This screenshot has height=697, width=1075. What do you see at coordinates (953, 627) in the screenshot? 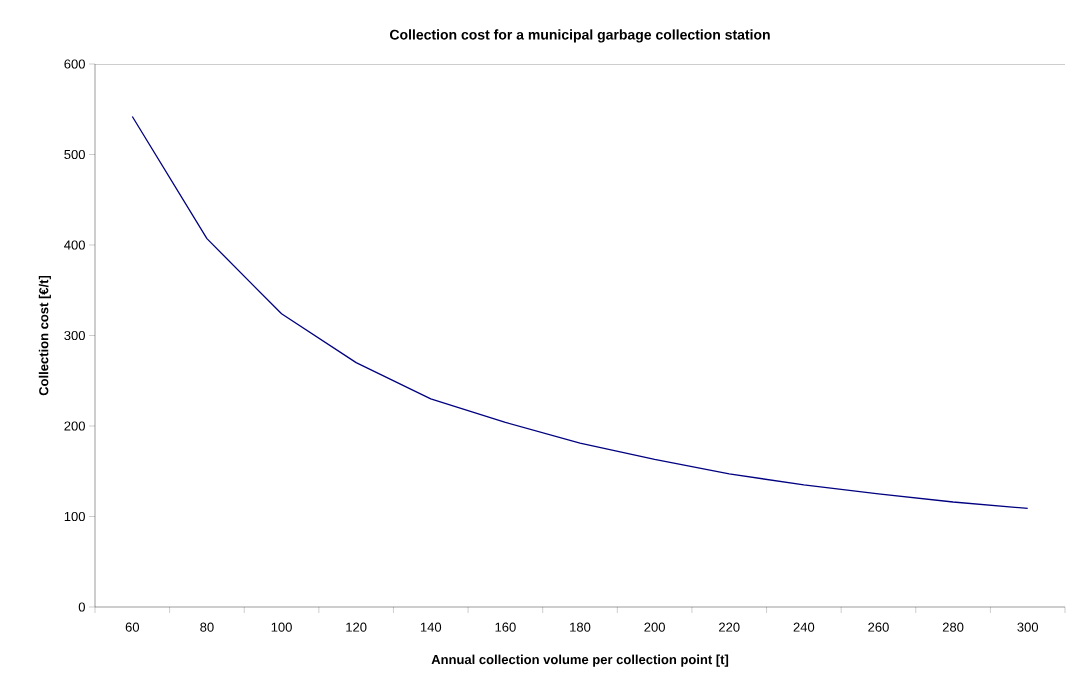
I see `x-tick-label: 280` at bounding box center [953, 627].